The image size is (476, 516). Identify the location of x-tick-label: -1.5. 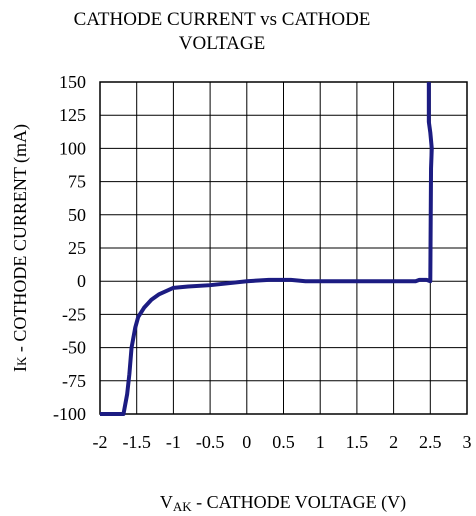
(136, 442).